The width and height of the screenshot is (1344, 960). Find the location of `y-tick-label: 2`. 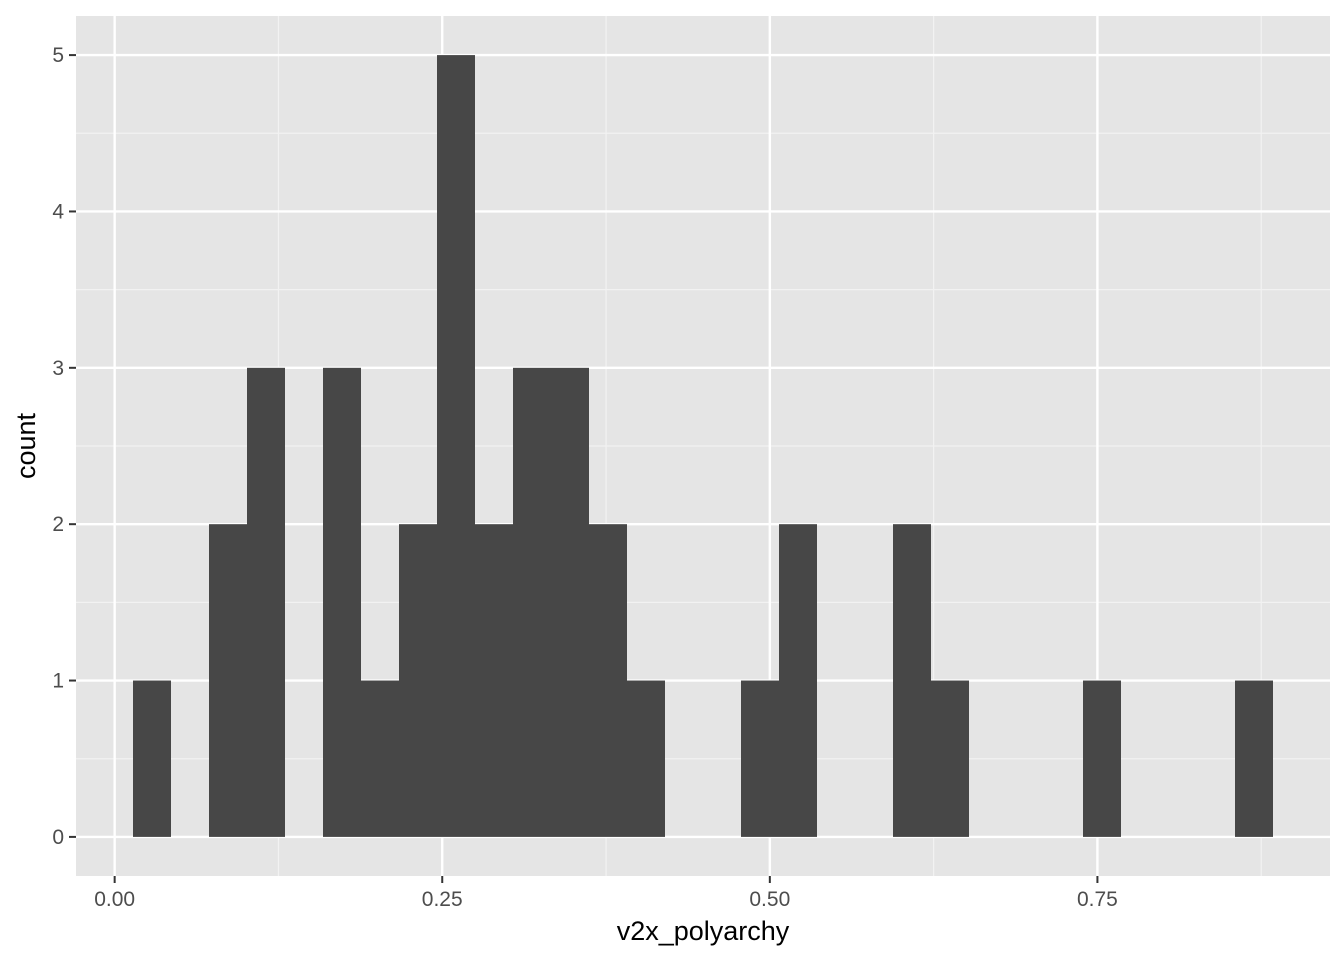

y-tick-label: 2 is located at coordinates (58, 524).